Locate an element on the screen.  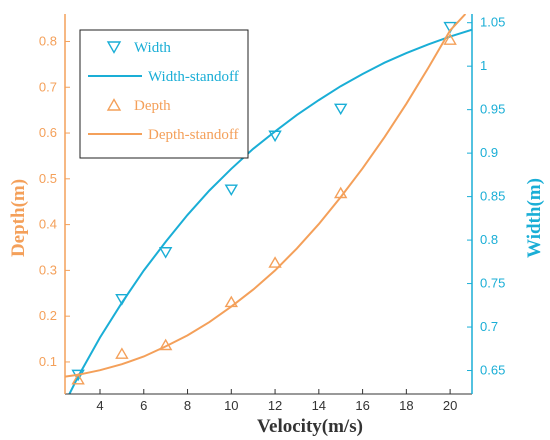
x-tick-label: 12 is located at coordinates (275, 405).